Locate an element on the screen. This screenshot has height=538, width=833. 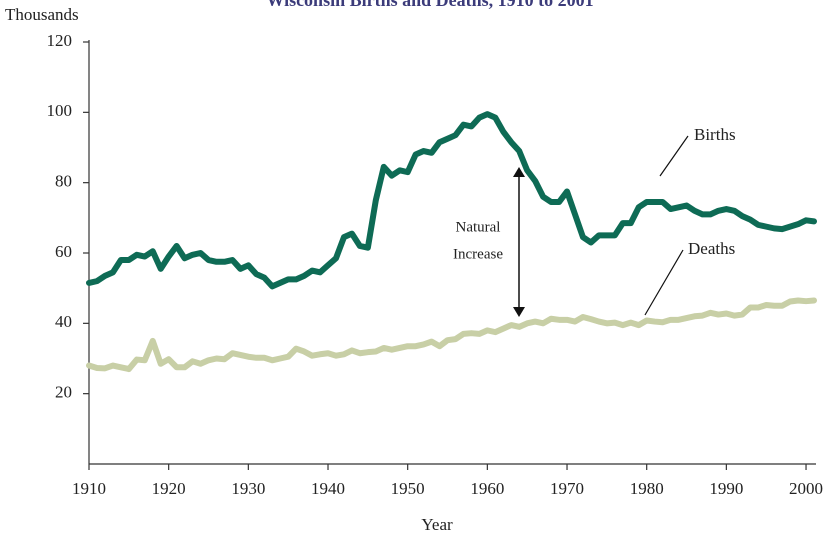
series-label: Births is located at coordinates (715, 134).